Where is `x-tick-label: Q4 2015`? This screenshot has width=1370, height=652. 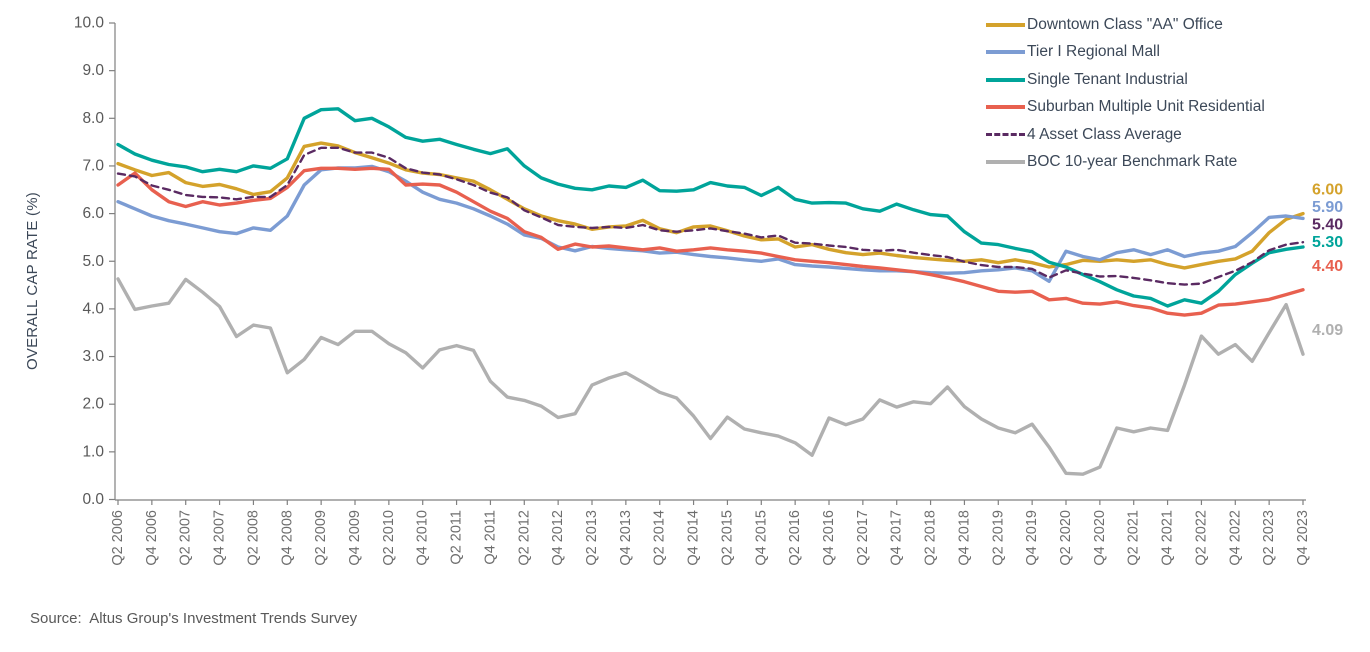 x-tick-label: Q4 2015 is located at coordinates (761, 538).